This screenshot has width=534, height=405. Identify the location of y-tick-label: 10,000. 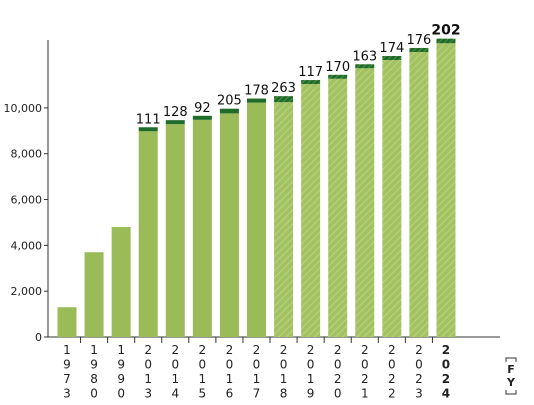
(23, 108).